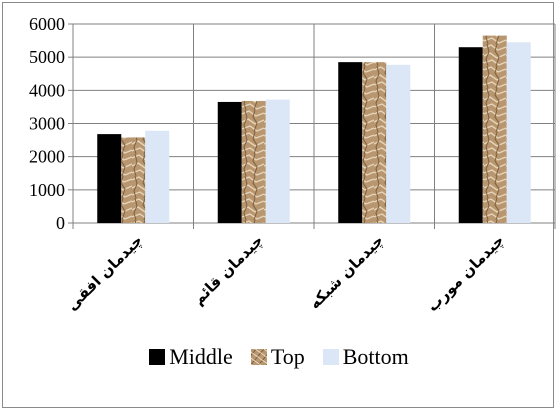 The image size is (558, 412). I want to click on y-tick-label: 1000, so click(47, 190).